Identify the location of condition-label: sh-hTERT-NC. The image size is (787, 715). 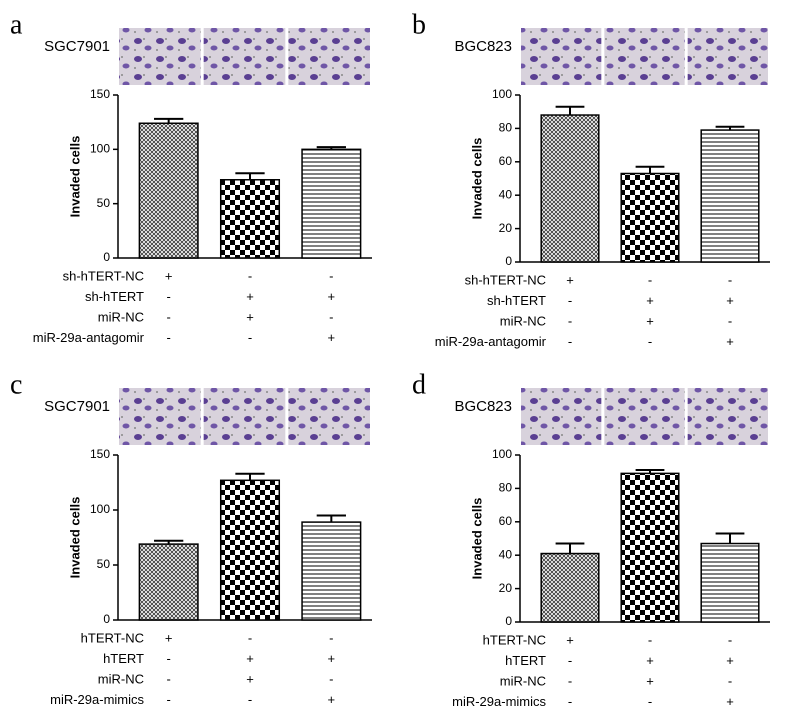
(103, 275).